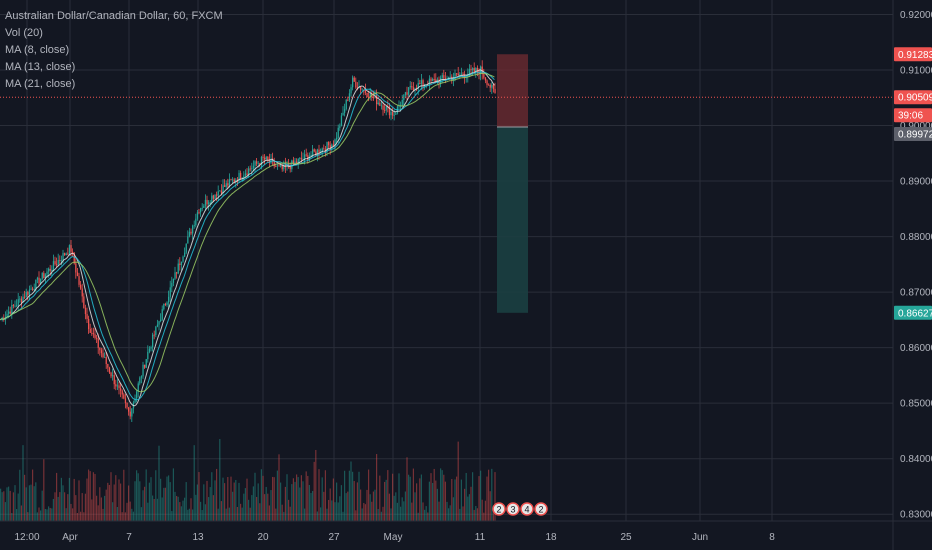 This screenshot has height=550, width=932. Describe the element at coordinates (512, 91) in the screenshot. I see `stop-loss-zone` at that location.